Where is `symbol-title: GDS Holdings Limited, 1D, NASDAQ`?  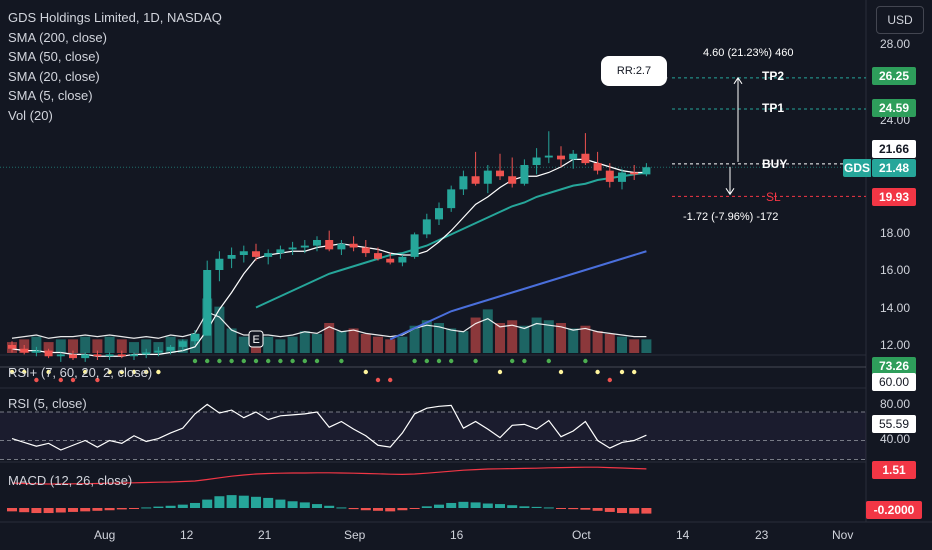 symbol-title: GDS Holdings Limited, 1D, NASDAQ is located at coordinates (115, 17).